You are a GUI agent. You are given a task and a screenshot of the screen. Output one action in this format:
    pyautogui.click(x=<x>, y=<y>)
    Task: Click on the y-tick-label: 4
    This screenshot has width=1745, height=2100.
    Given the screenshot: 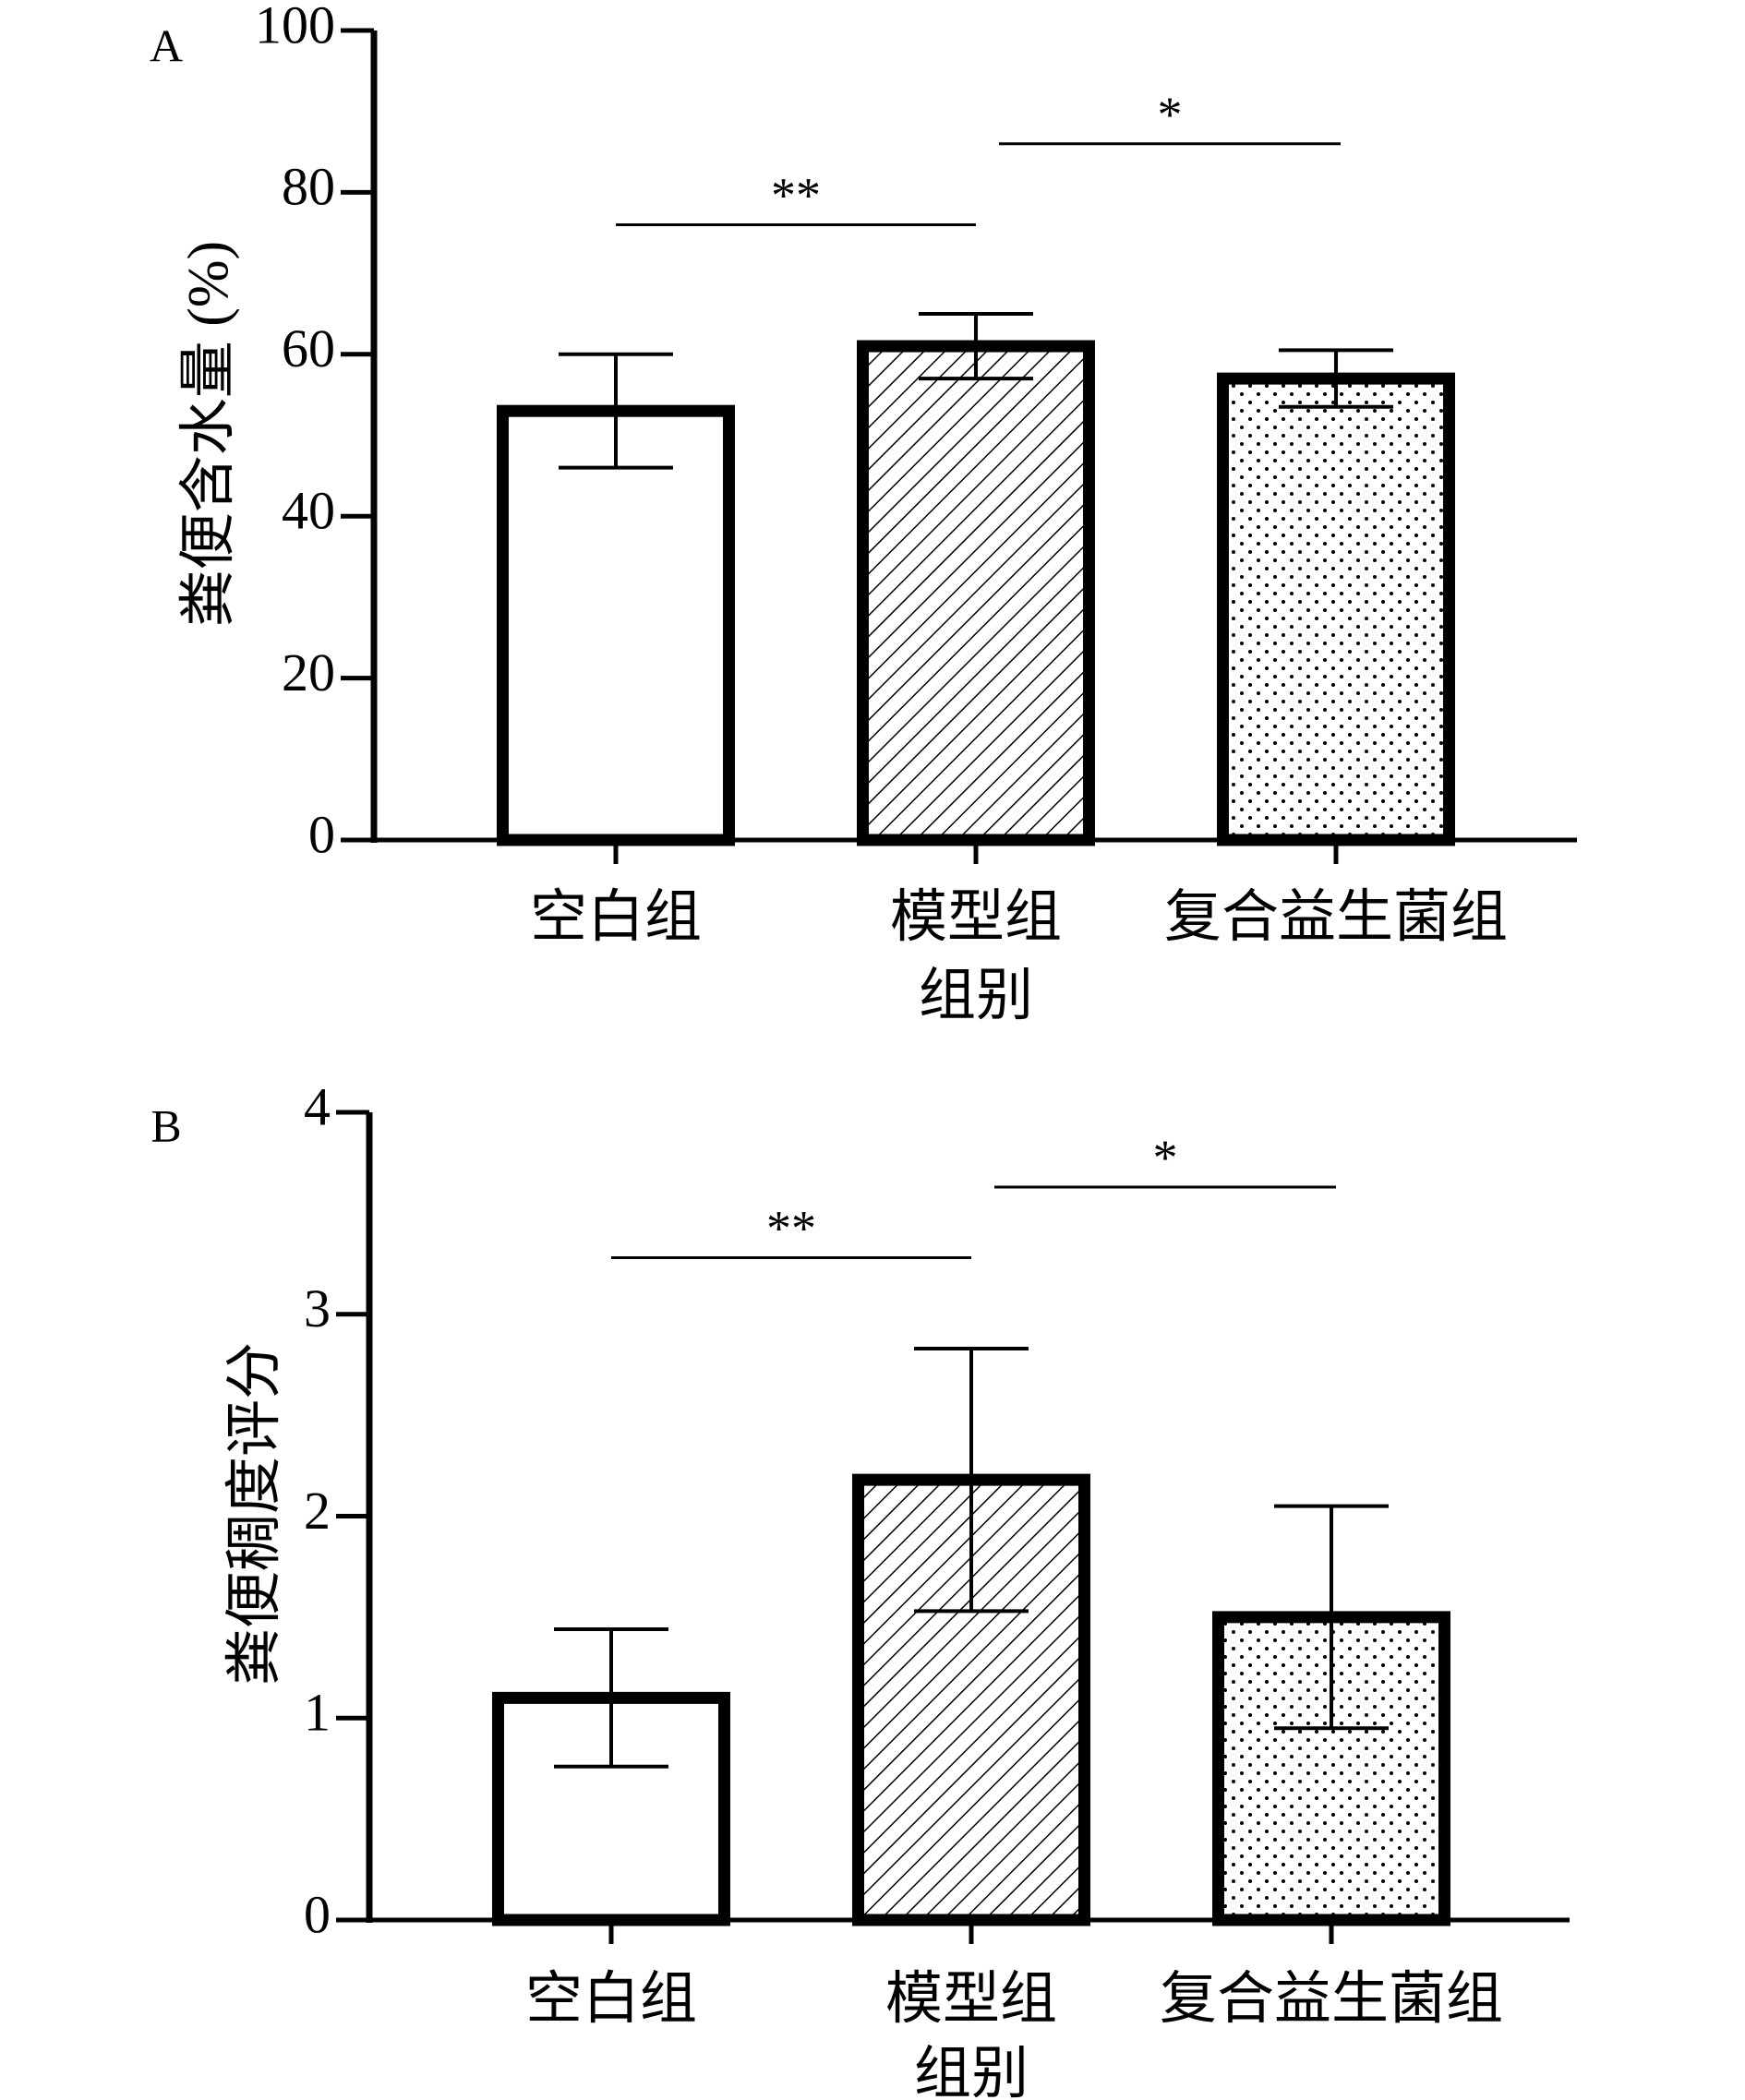 What is the action you would take?
    pyautogui.click(x=317, y=1106)
    